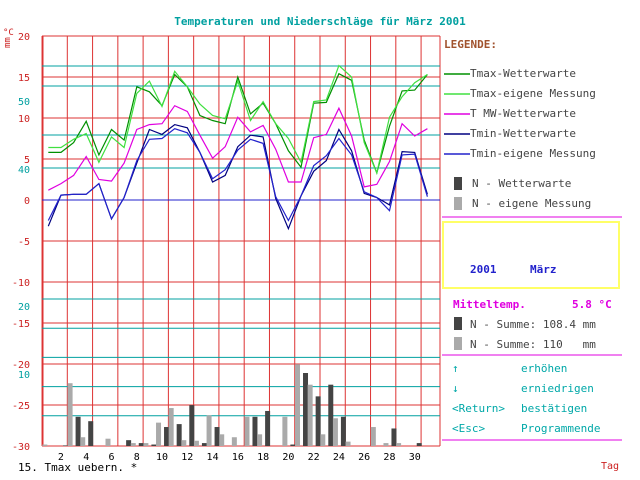 The height and width of the screenshot is (480, 640). What do you see at coordinates (364, 457) in the screenshot?
I see `x-tick-label: 26` at bounding box center [364, 457].